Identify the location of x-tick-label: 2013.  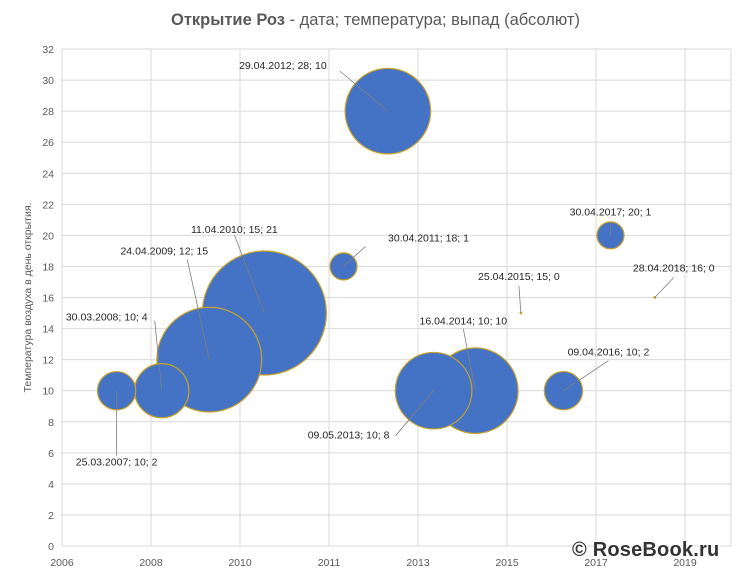
(418, 563).